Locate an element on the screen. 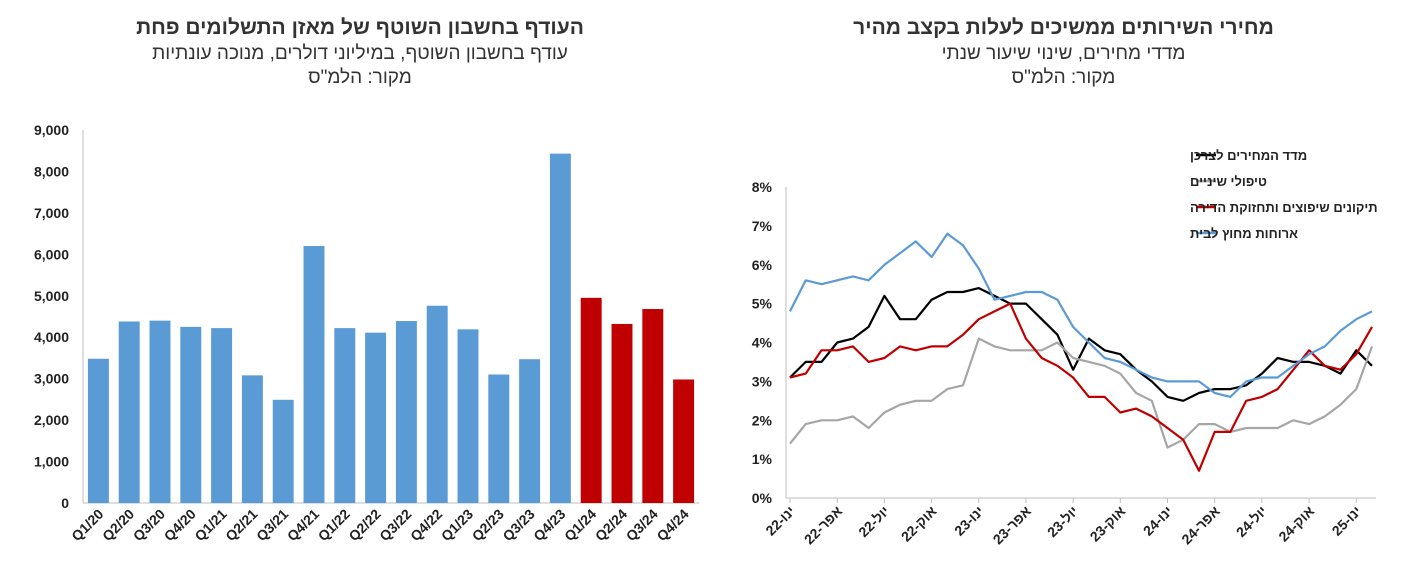  y-tick-label: 8,000 is located at coordinates (51, 171).